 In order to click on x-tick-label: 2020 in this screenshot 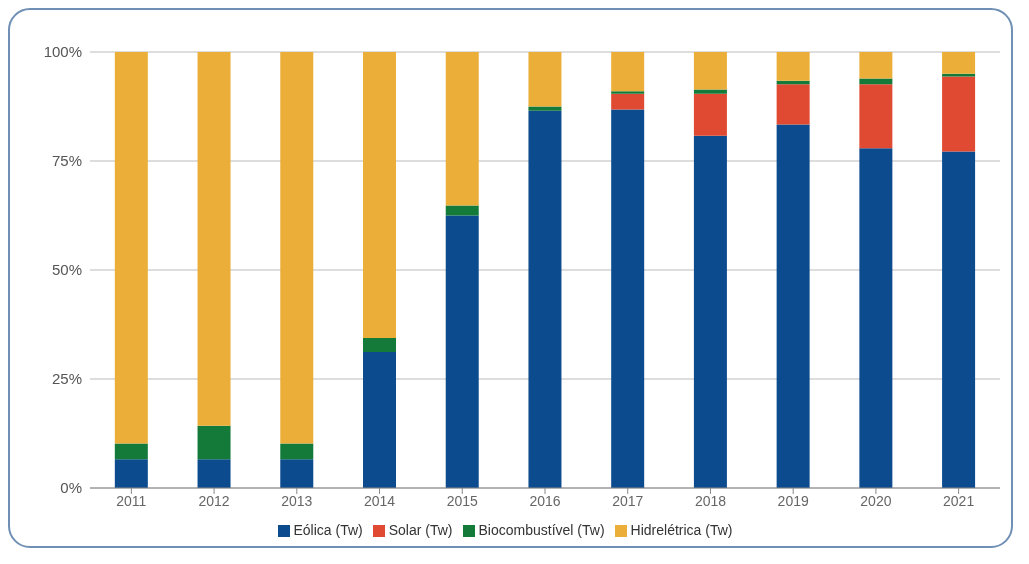, I will do `click(876, 500)`.